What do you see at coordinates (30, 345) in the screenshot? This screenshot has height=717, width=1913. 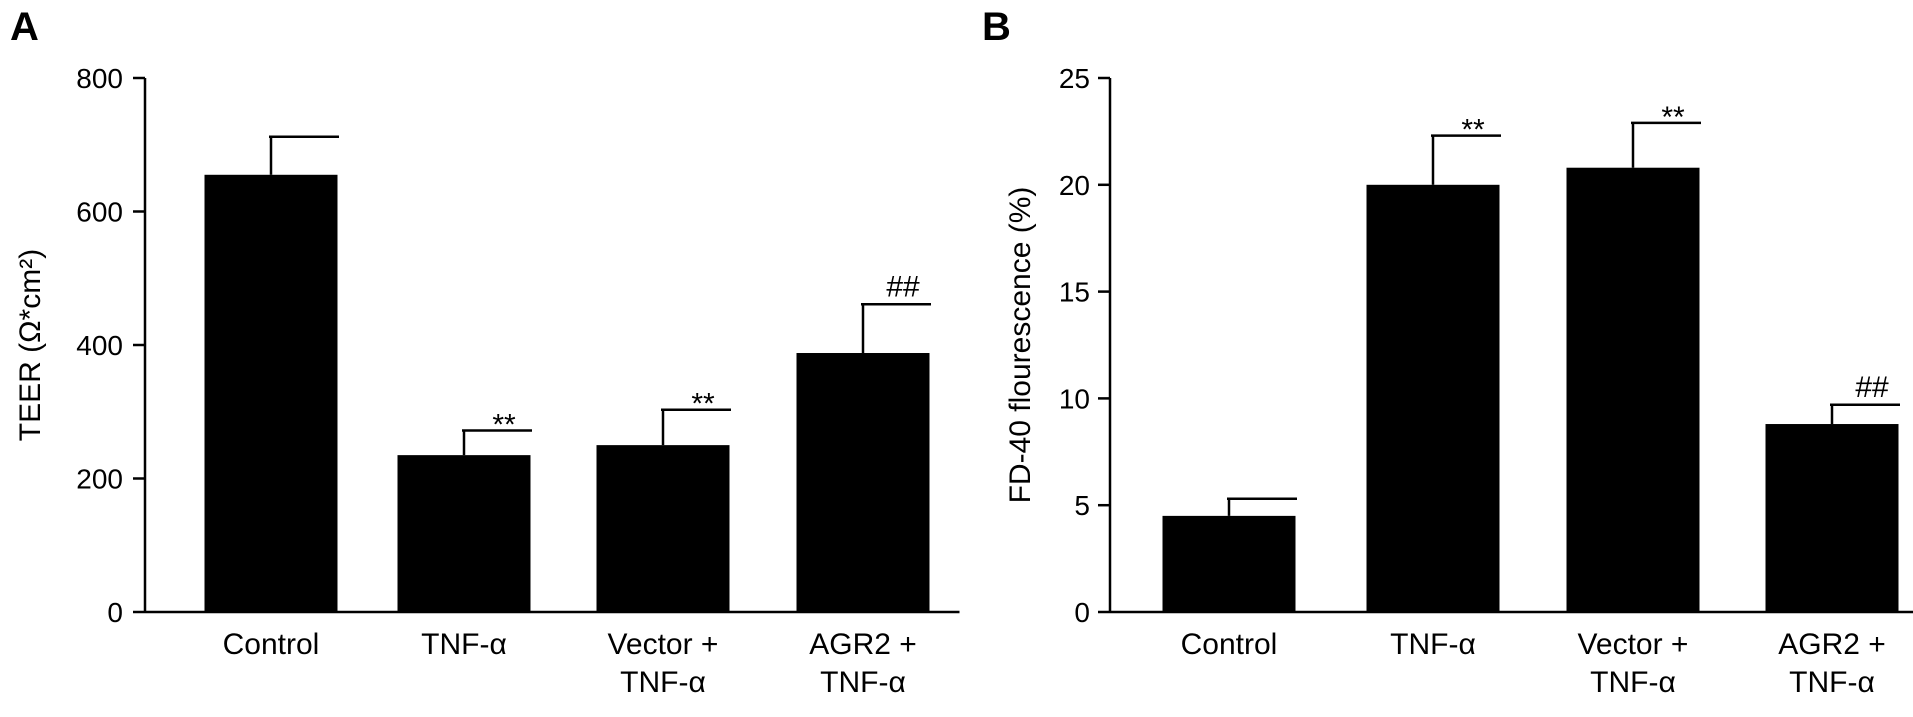 I see `y-axis-title: TEER (Ω*cm²)` at bounding box center [30, 345].